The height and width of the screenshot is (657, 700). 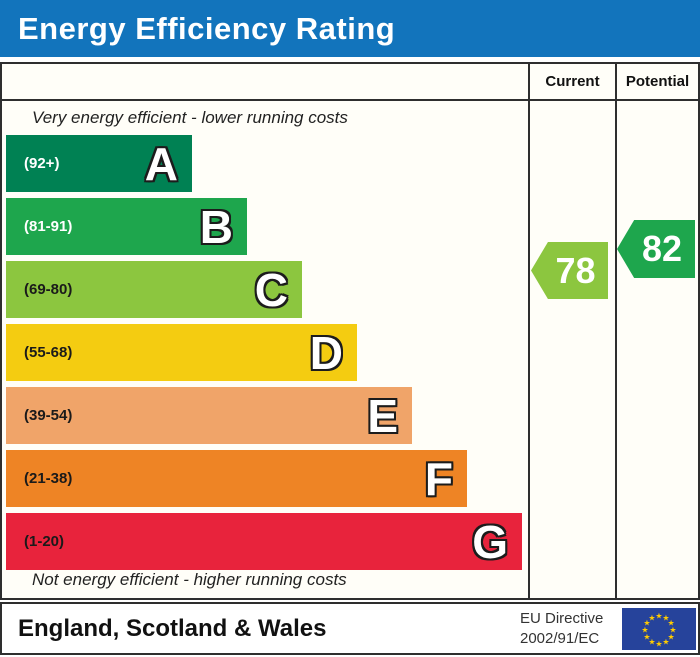 What do you see at coordinates (490, 541) in the screenshot?
I see `band-letter: G` at bounding box center [490, 541].